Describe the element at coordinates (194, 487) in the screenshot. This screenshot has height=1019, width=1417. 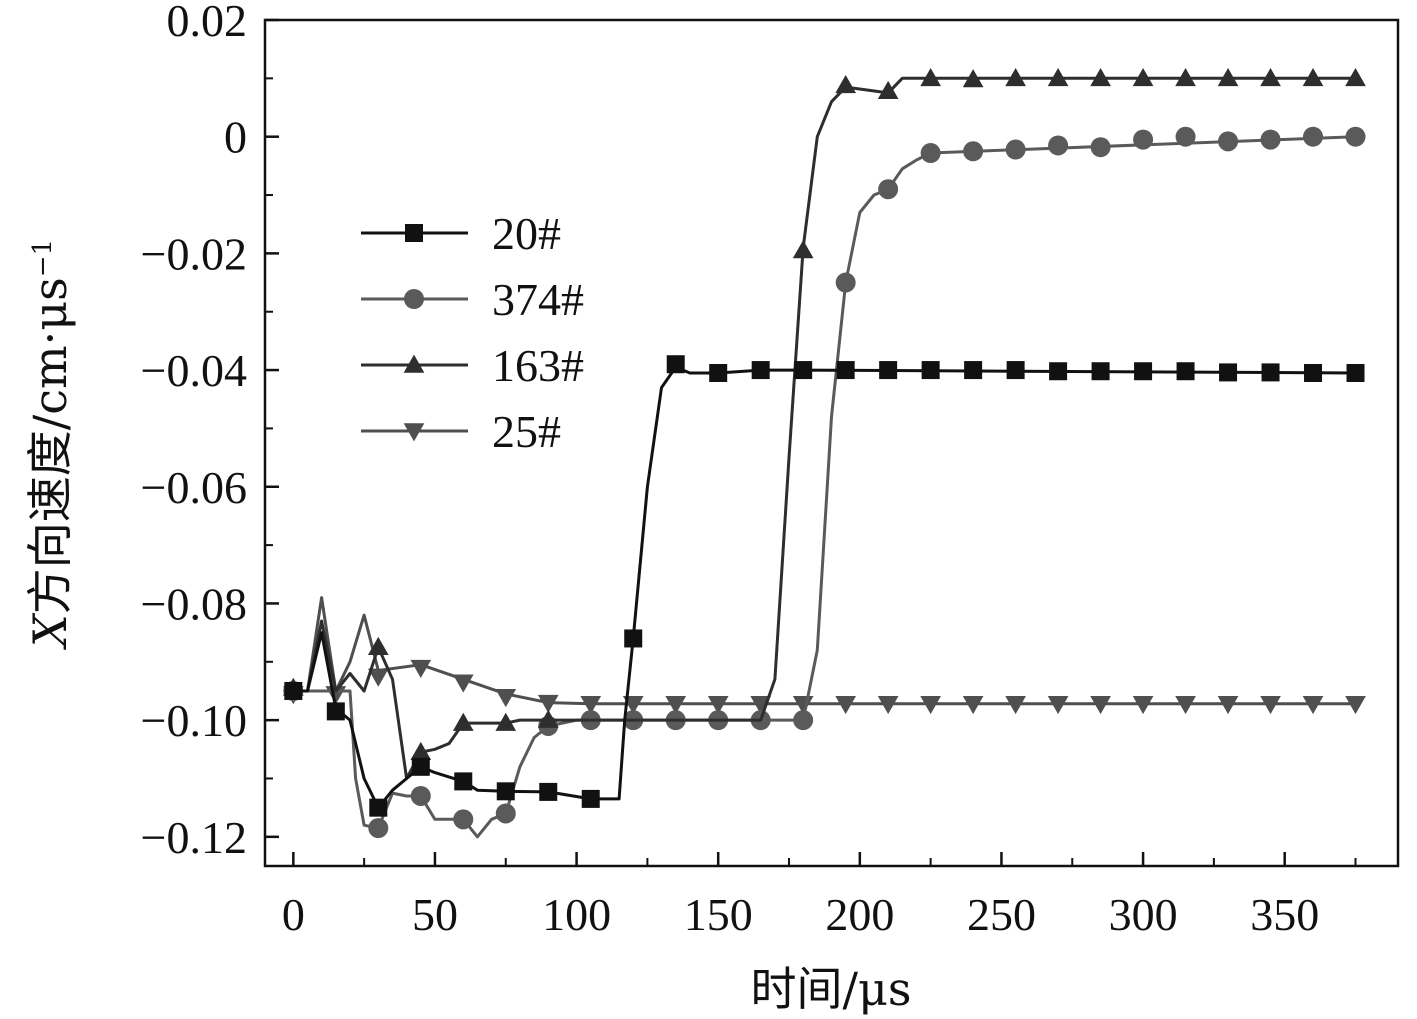
I see `y-tick-label: −0.06` at that location.